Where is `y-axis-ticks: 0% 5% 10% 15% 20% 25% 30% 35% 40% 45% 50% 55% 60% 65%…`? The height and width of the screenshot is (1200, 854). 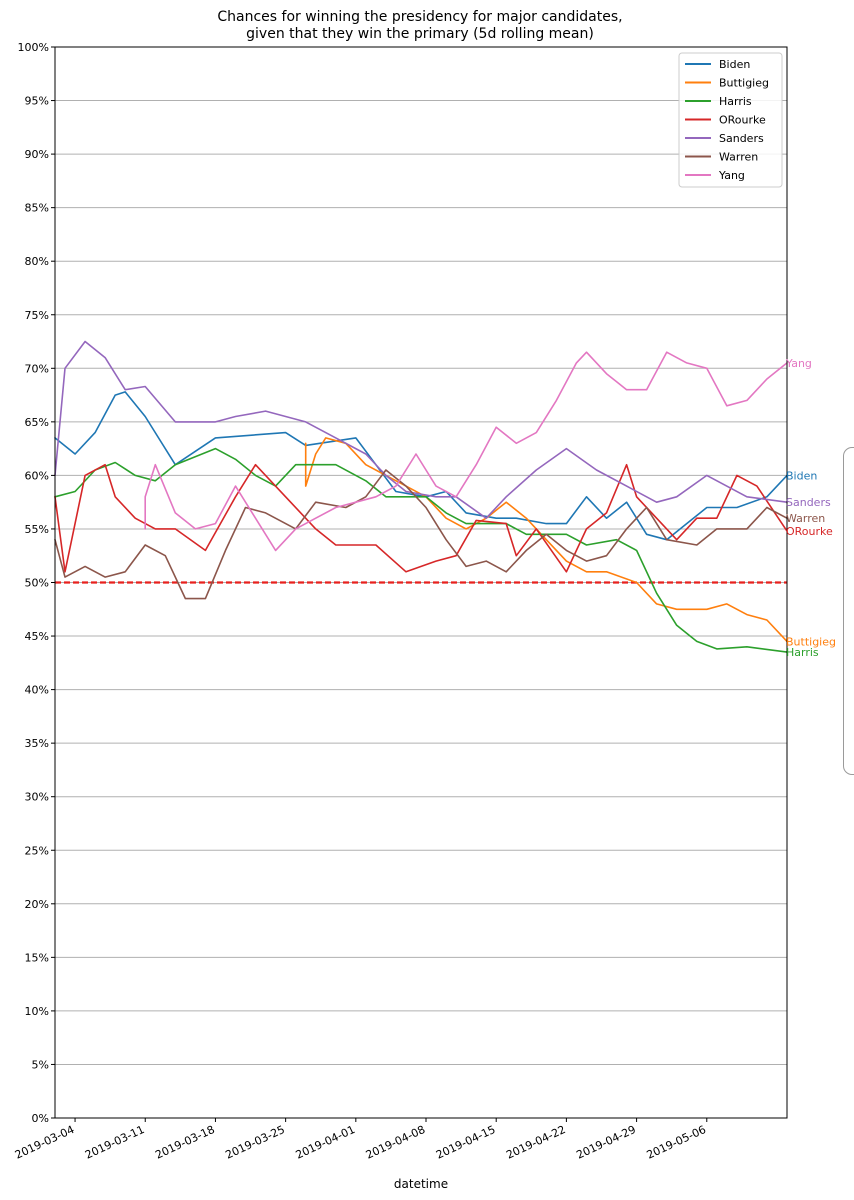 y-axis-ticks: 0% 5% 10% 15% 20% 25% 30% 35% 40% 45% 50% 55% 60% 65%… is located at coordinates (36, 583).